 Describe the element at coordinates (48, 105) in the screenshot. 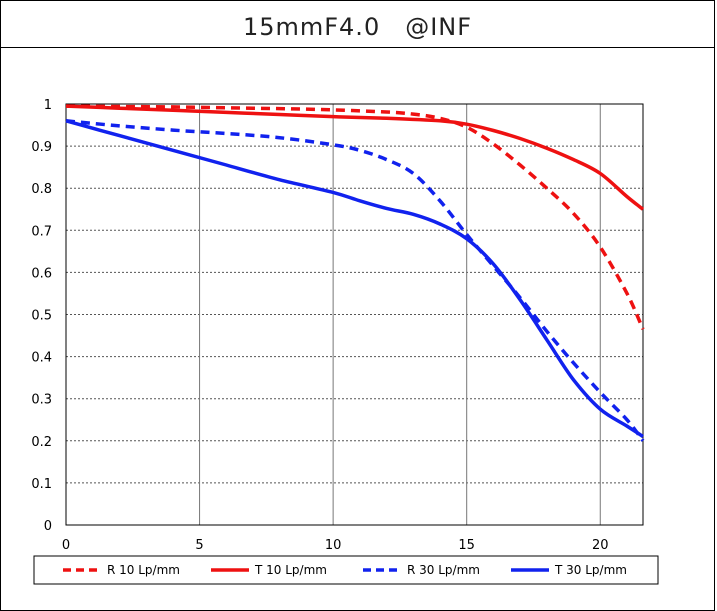

I see `y-tick-label: 1` at that location.